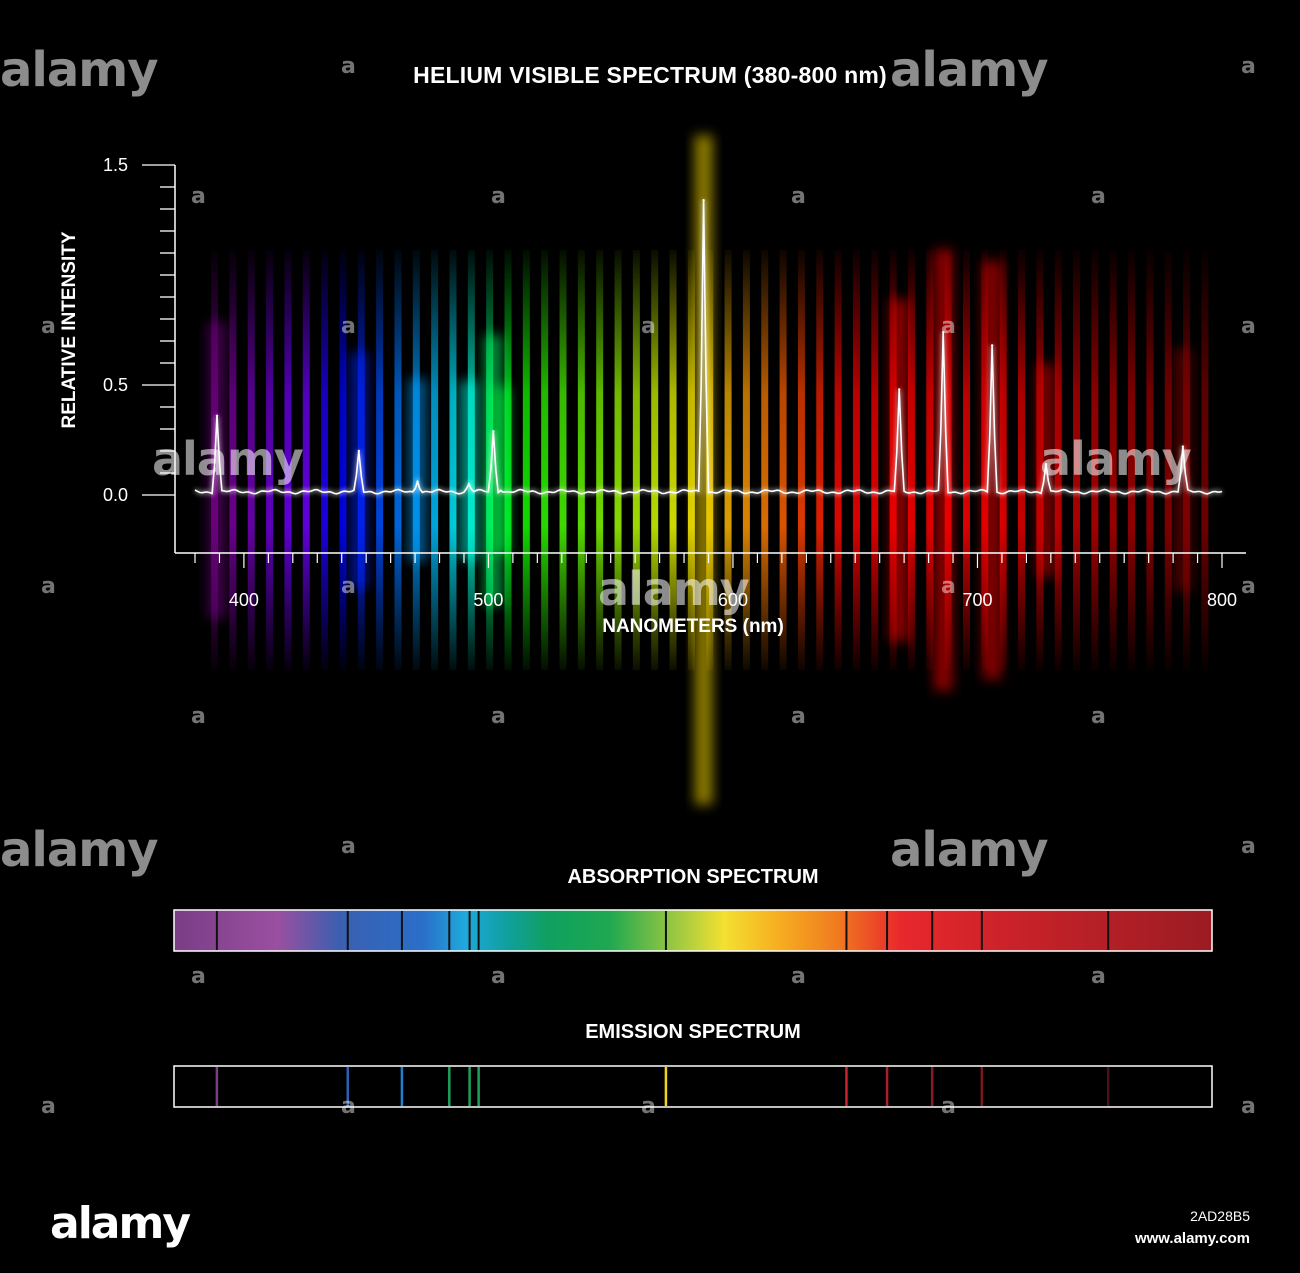  I want to click on chart-title: HELIUM VISIBLE SPECTRUM (380-800 nm), so click(650, 75).